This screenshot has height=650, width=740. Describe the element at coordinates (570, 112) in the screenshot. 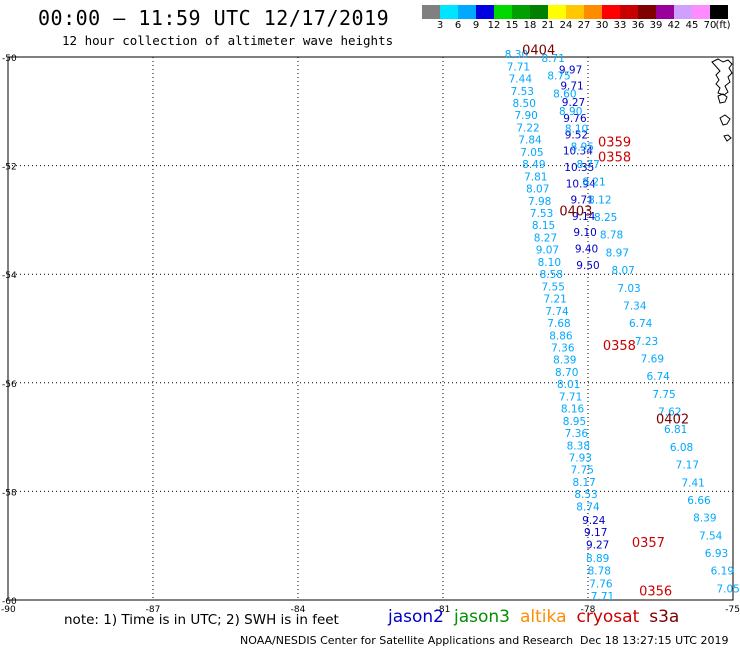

I see `wave-height-label: 8.90` at that location.